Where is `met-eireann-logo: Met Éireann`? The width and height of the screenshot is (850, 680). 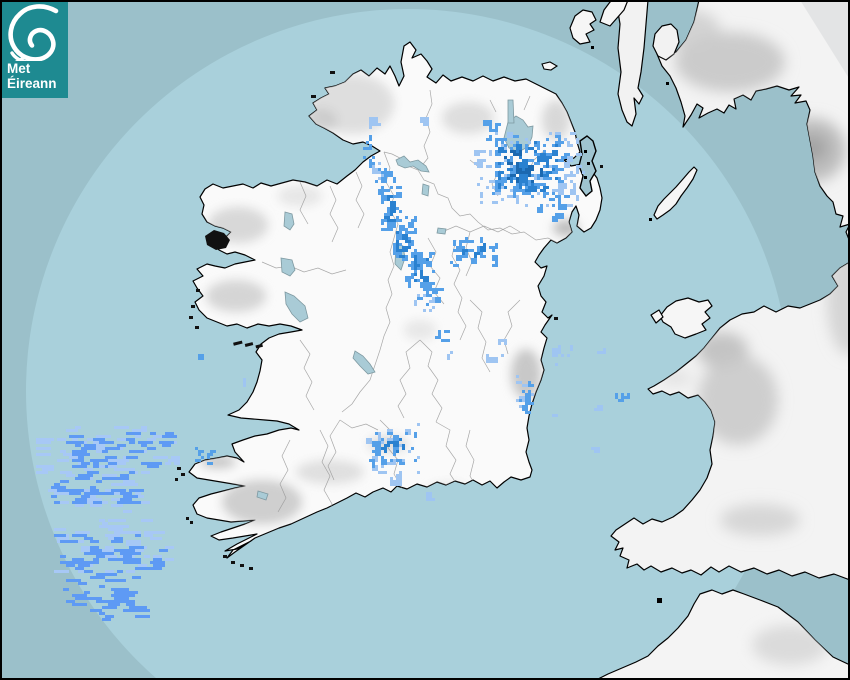 met-eireann-logo: Met Éireann is located at coordinates (35, 50).